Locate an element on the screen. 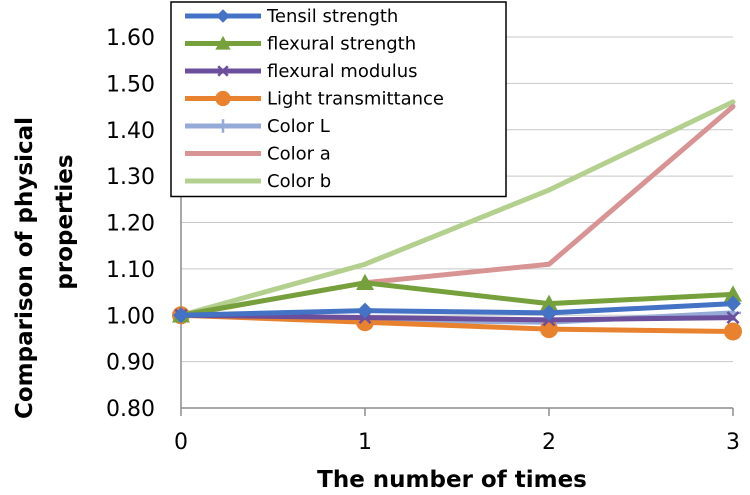 The height and width of the screenshot is (495, 750). y-tick-label: 1.50 is located at coordinates (130, 84).